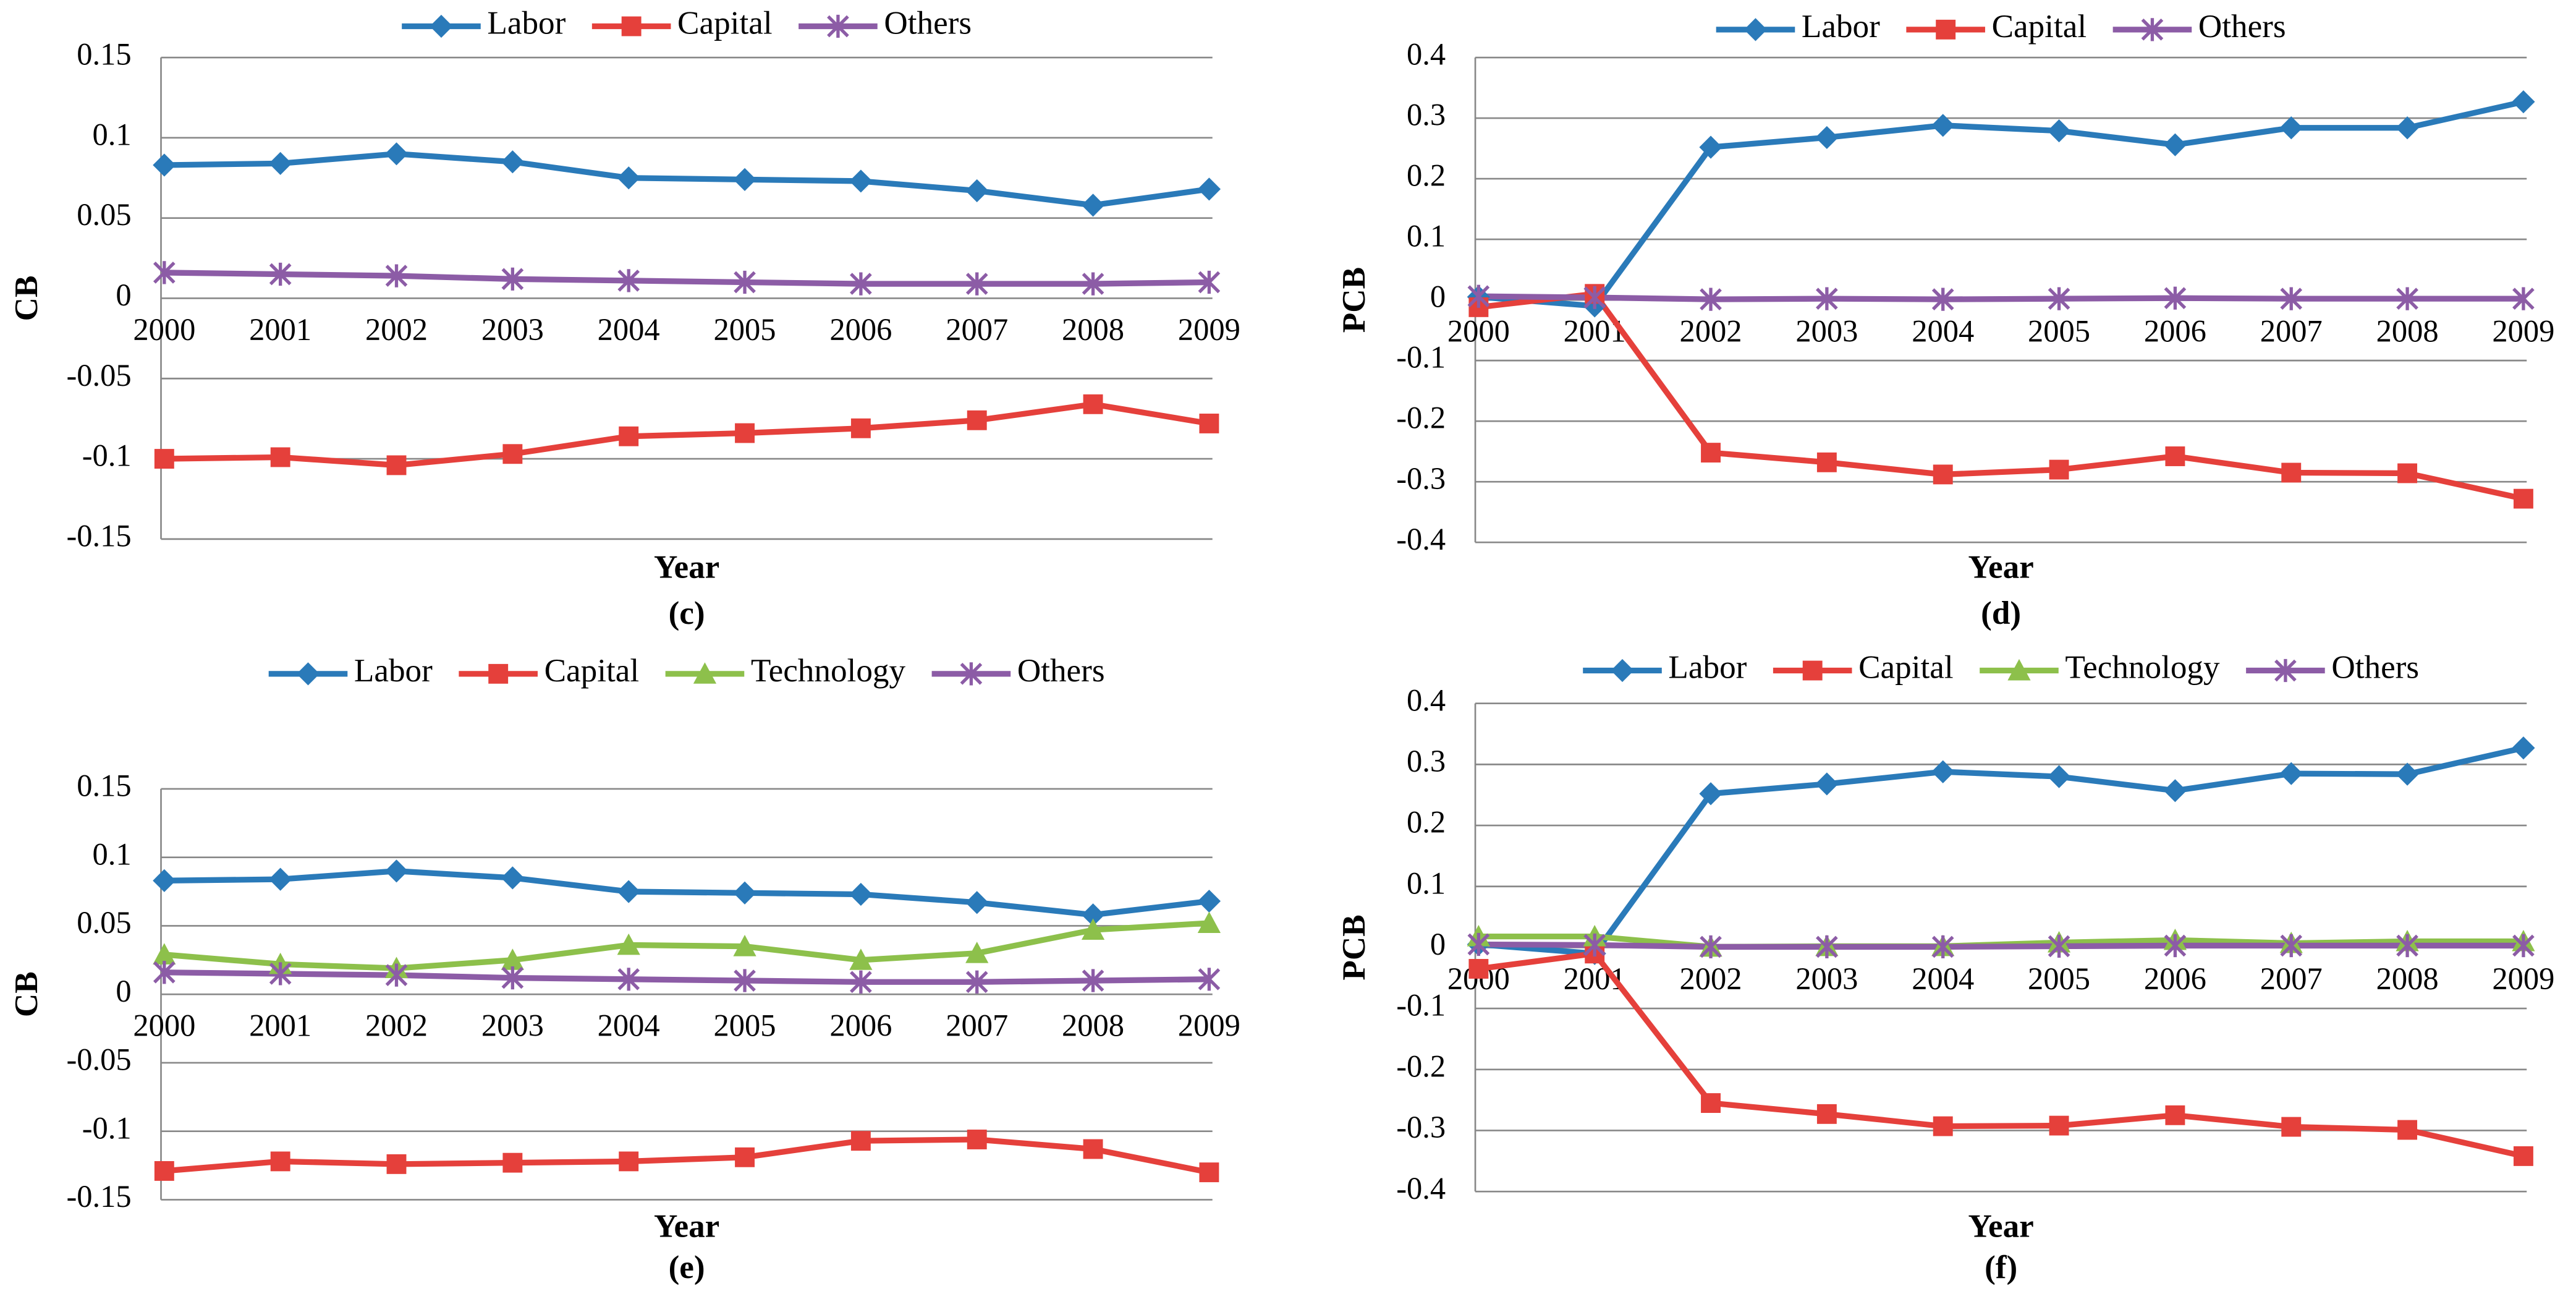 Image resolution: width=2576 pixels, height=1299 pixels. What do you see at coordinates (1426, 823) in the screenshot?
I see `y-tick-label: 0.2` at bounding box center [1426, 823].